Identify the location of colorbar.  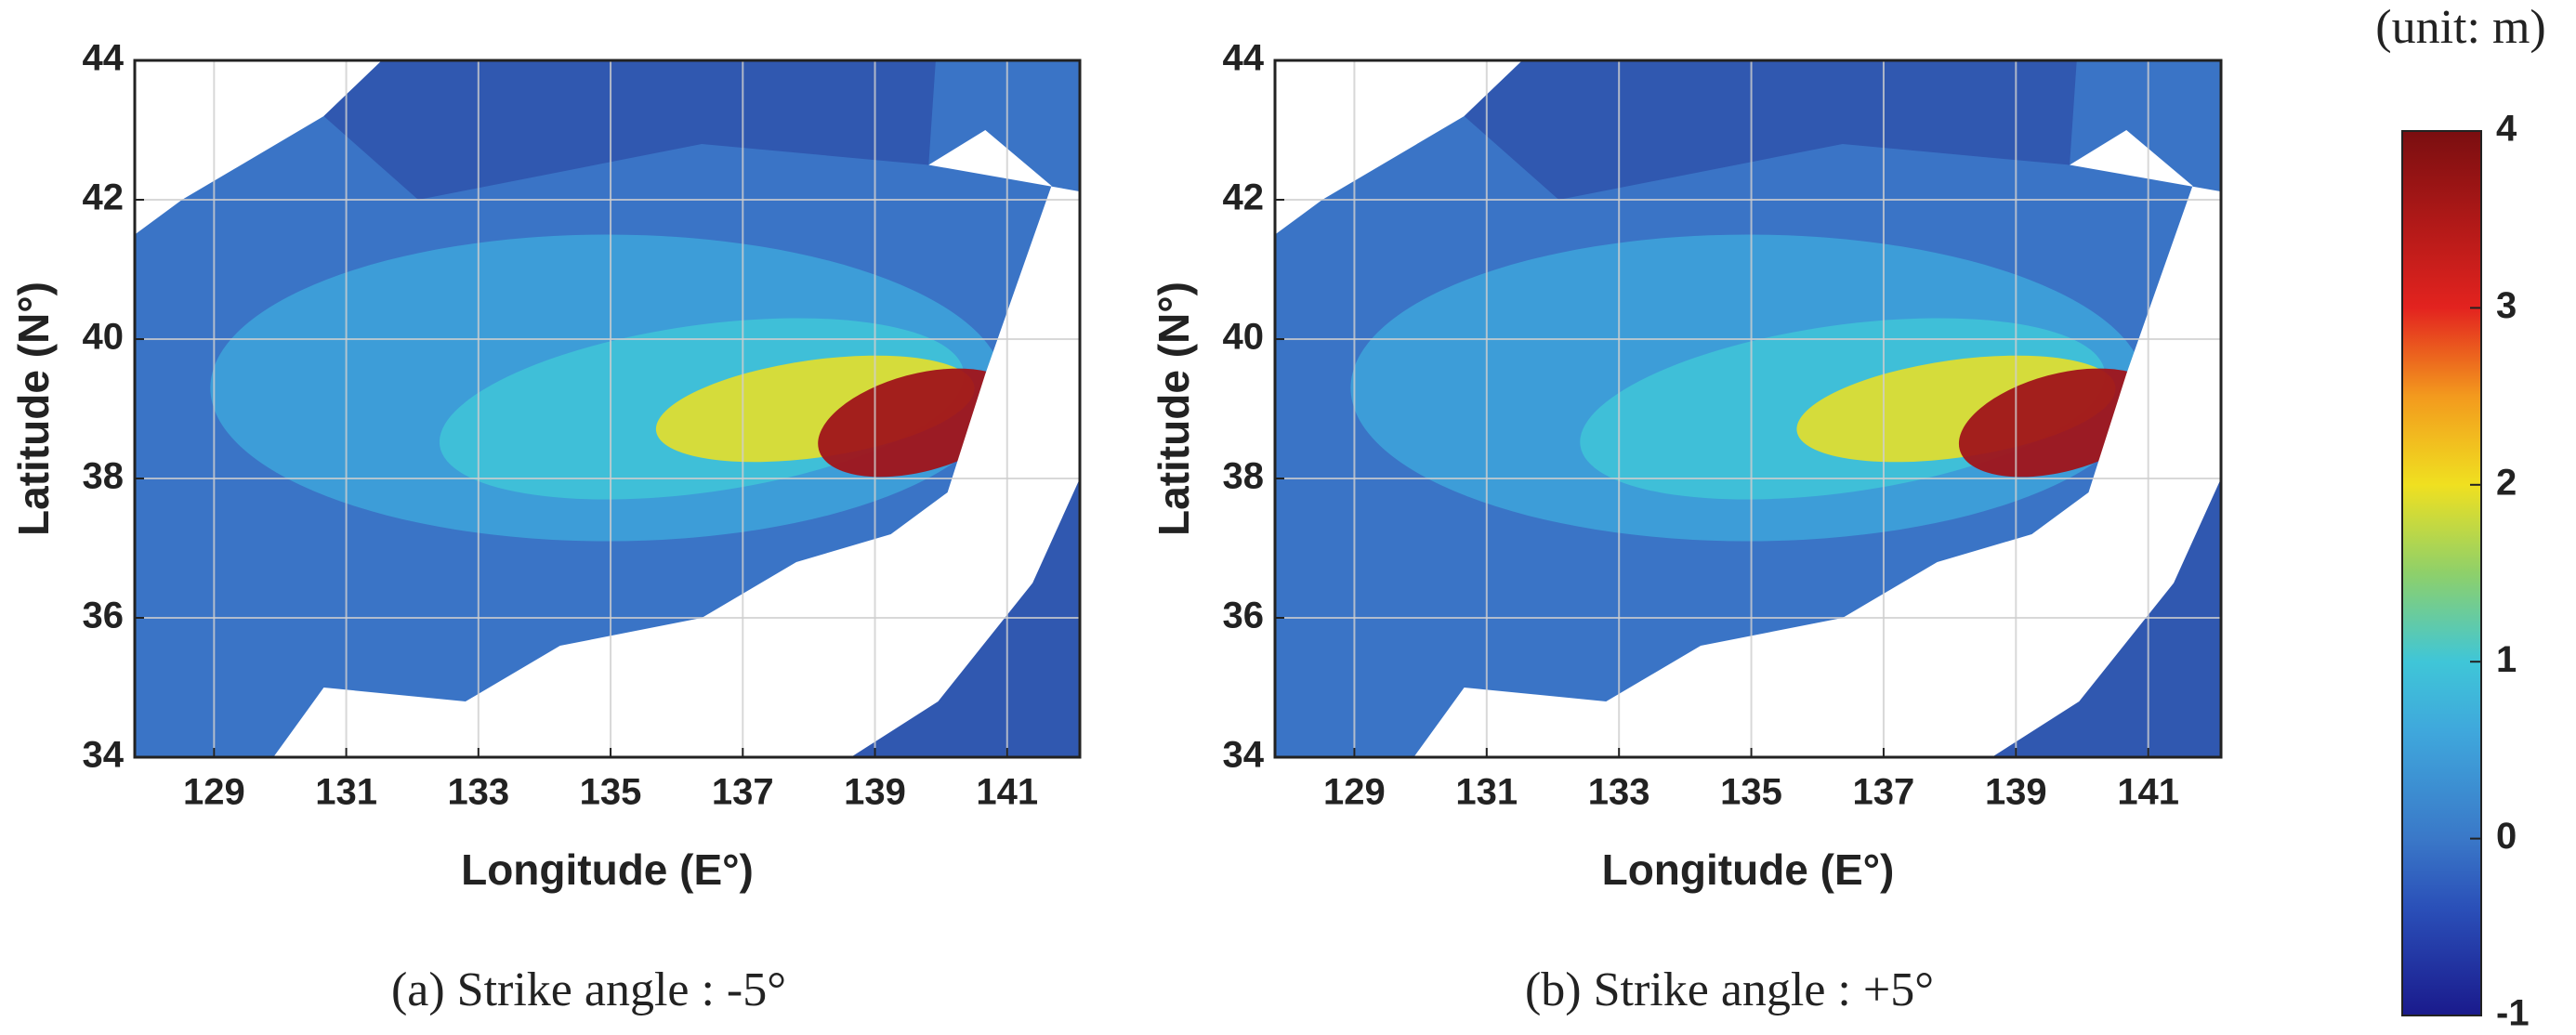
(2441, 573).